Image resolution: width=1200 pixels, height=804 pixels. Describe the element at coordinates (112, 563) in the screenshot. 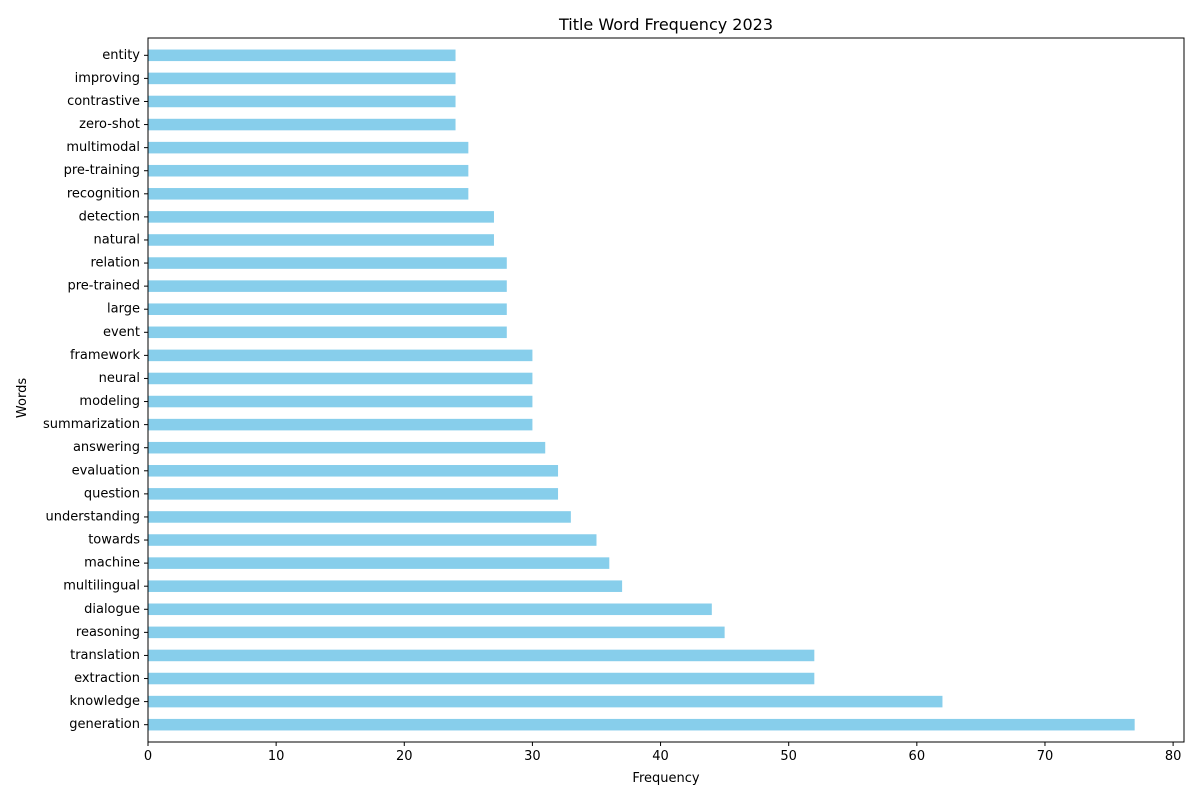

I see `y-tick-label: machine` at that location.